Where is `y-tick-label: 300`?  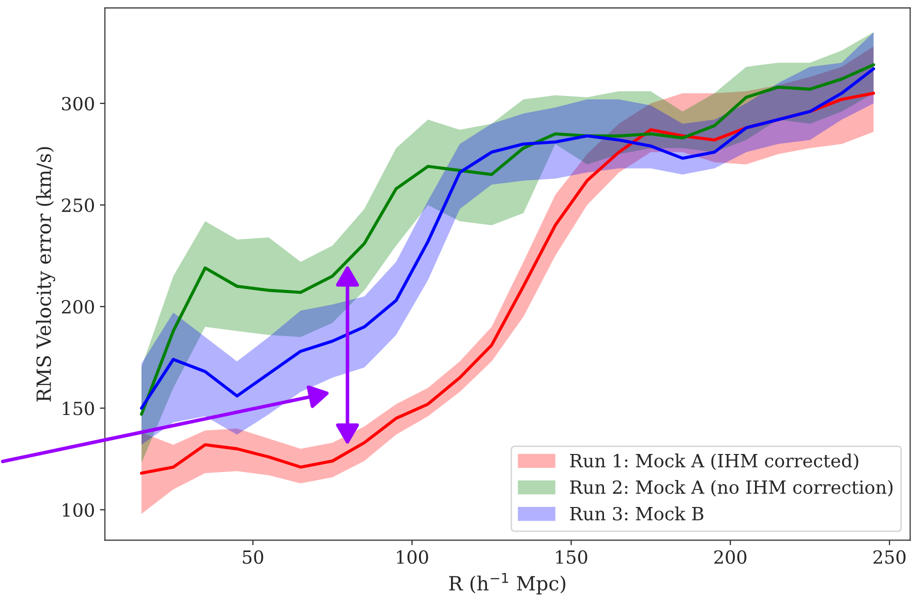
y-tick-label: 300 is located at coordinates (78, 103).